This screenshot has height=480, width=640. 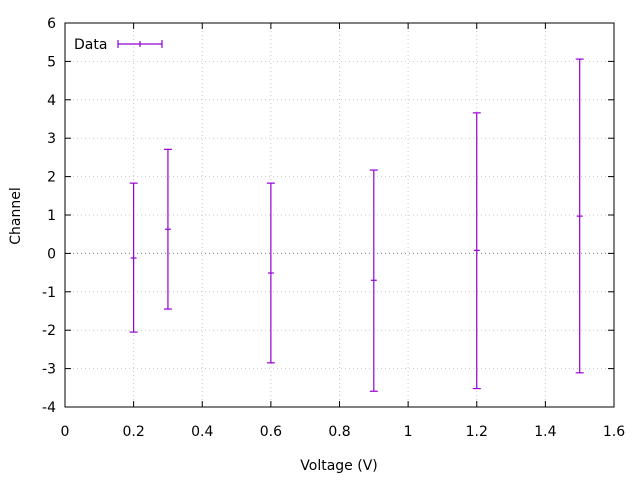 I want to click on x-tick-label: 1.4, so click(x=545, y=432).